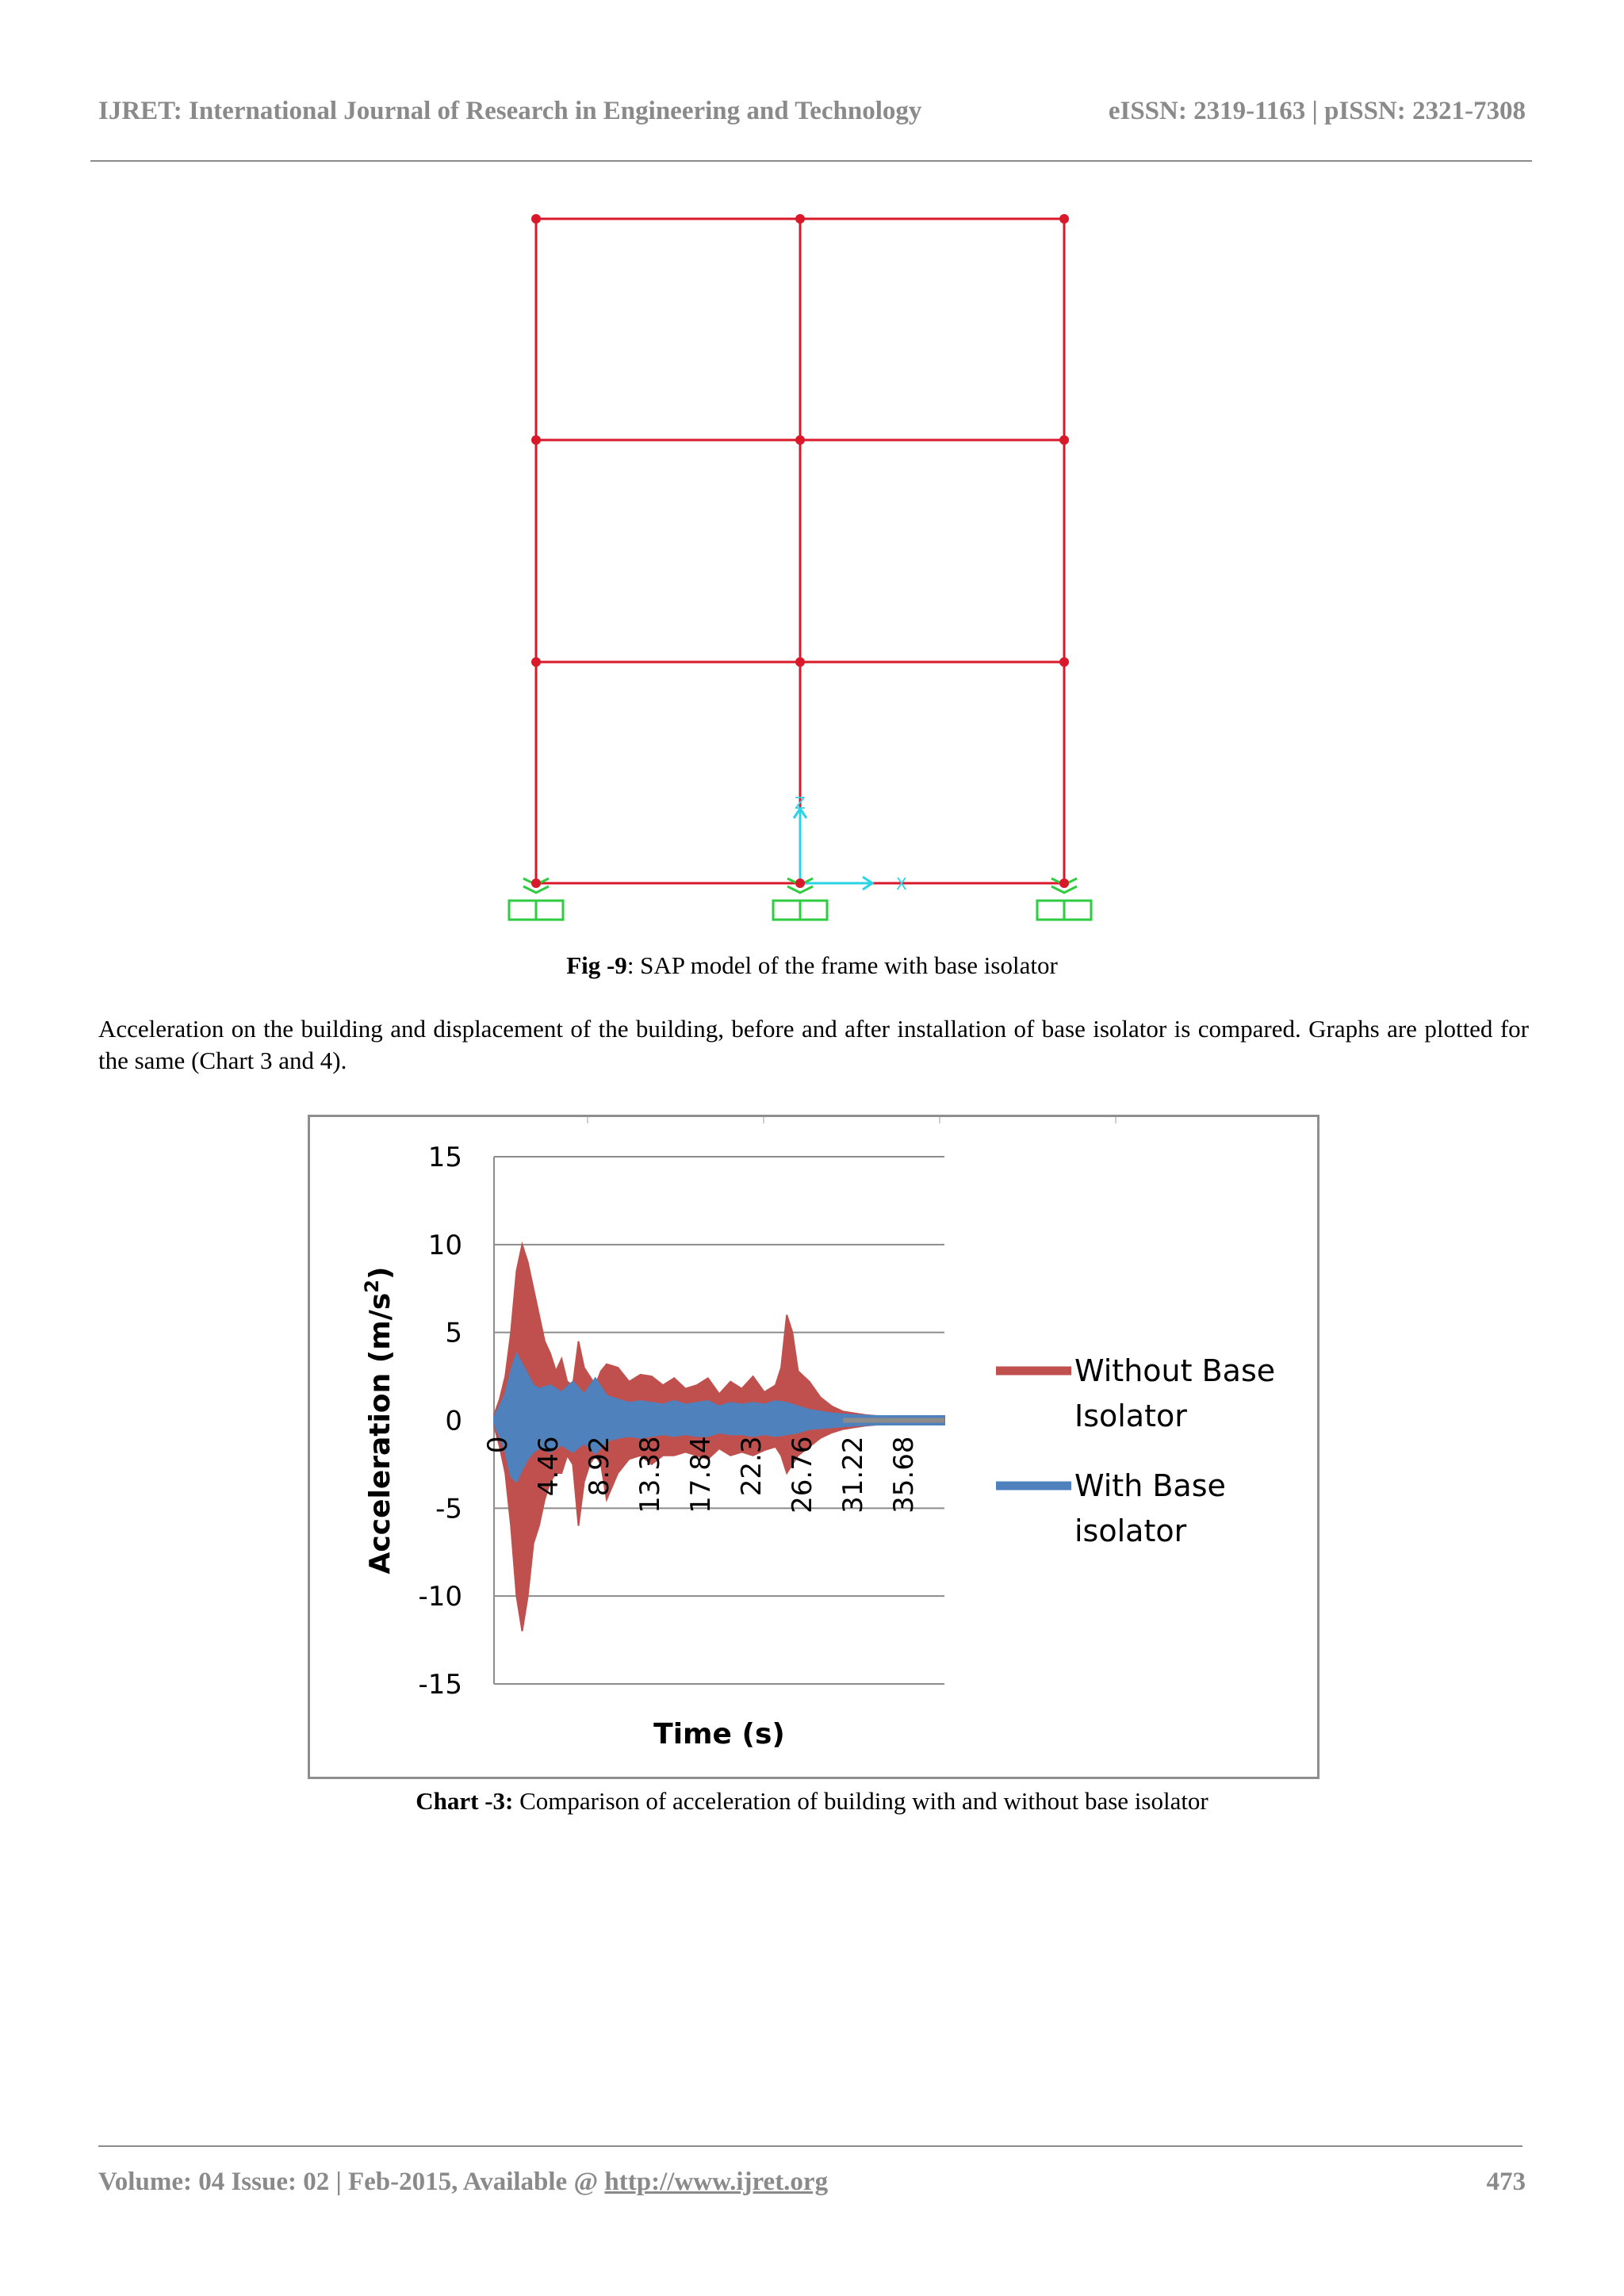  What do you see at coordinates (1130, 1416) in the screenshot?
I see `legend-label-0-line2: Isolator` at bounding box center [1130, 1416].